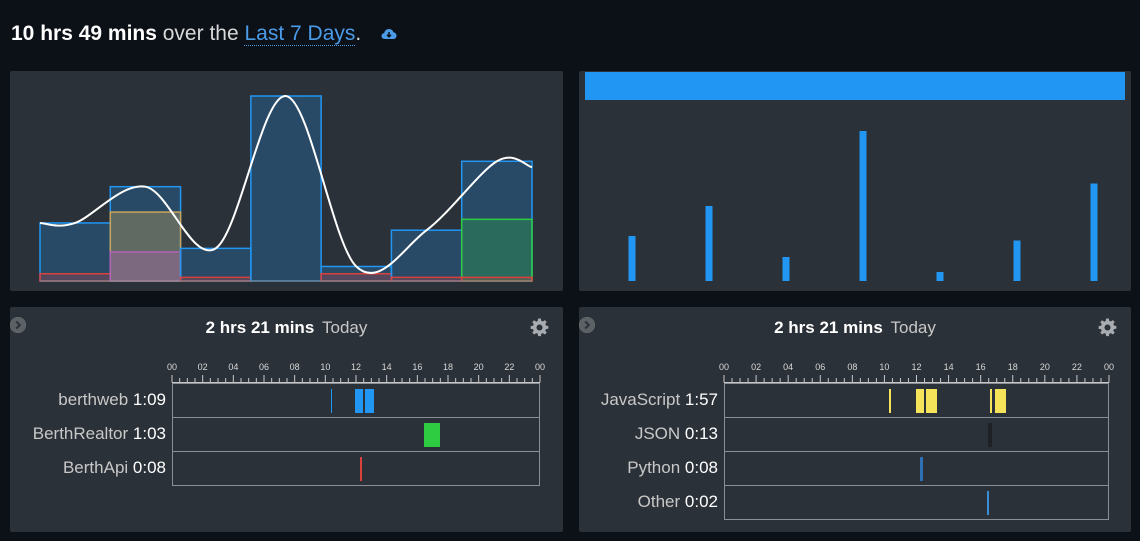 This screenshot has height=541, width=1140. I want to click on summary-header: 10 hrs 49 mins over the Last 7 Days., so click(204, 35).